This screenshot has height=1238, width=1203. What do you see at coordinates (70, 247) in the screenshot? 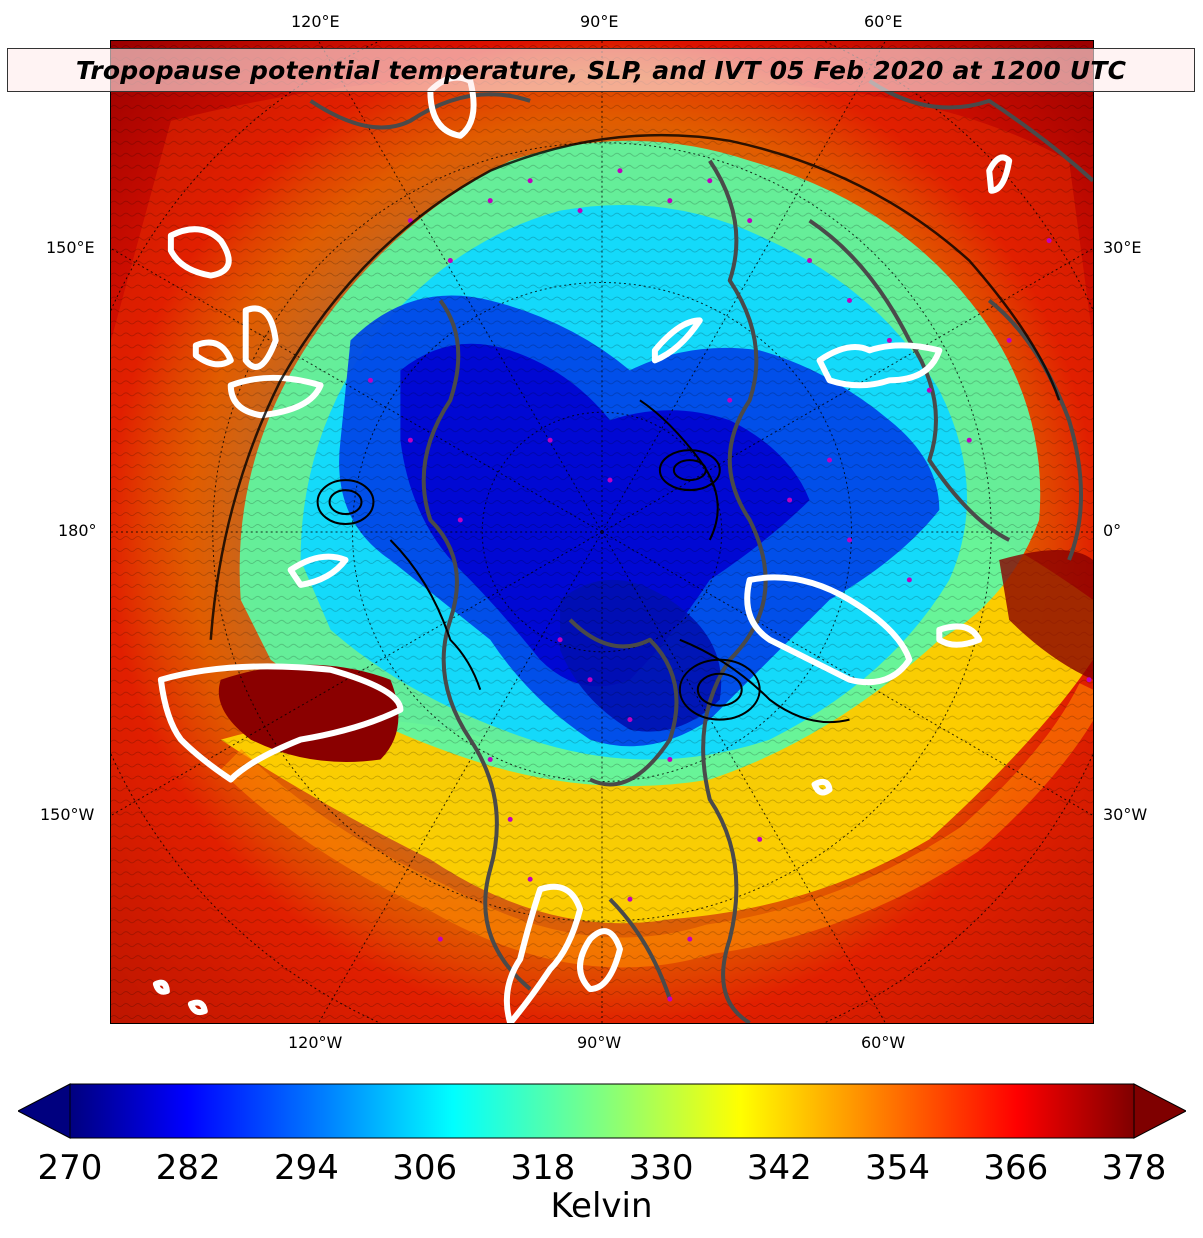
I see `lon-label-left-1: 150°E` at bounding box center [70, 247].